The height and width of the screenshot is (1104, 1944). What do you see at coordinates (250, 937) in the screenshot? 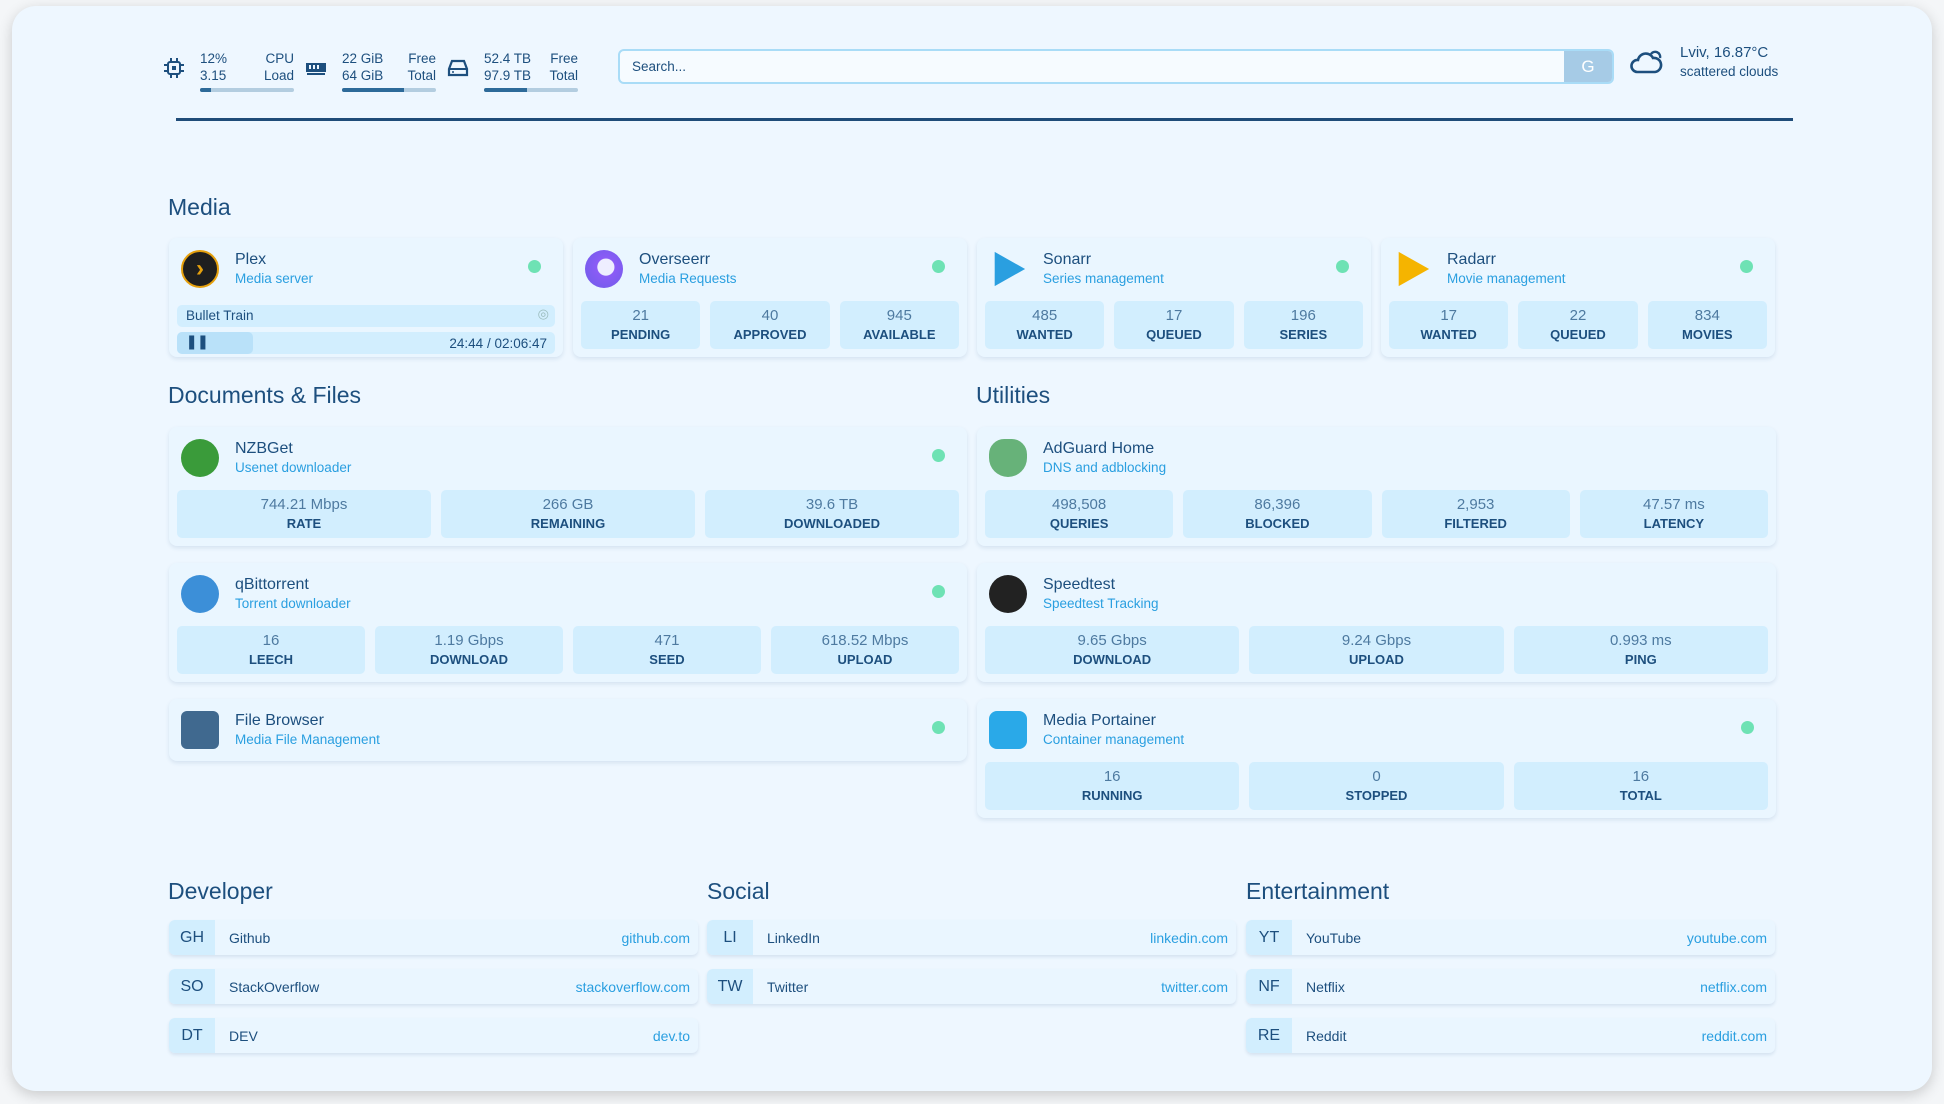
I see `bookmark-name: Github` at bounding box center [250, 937].